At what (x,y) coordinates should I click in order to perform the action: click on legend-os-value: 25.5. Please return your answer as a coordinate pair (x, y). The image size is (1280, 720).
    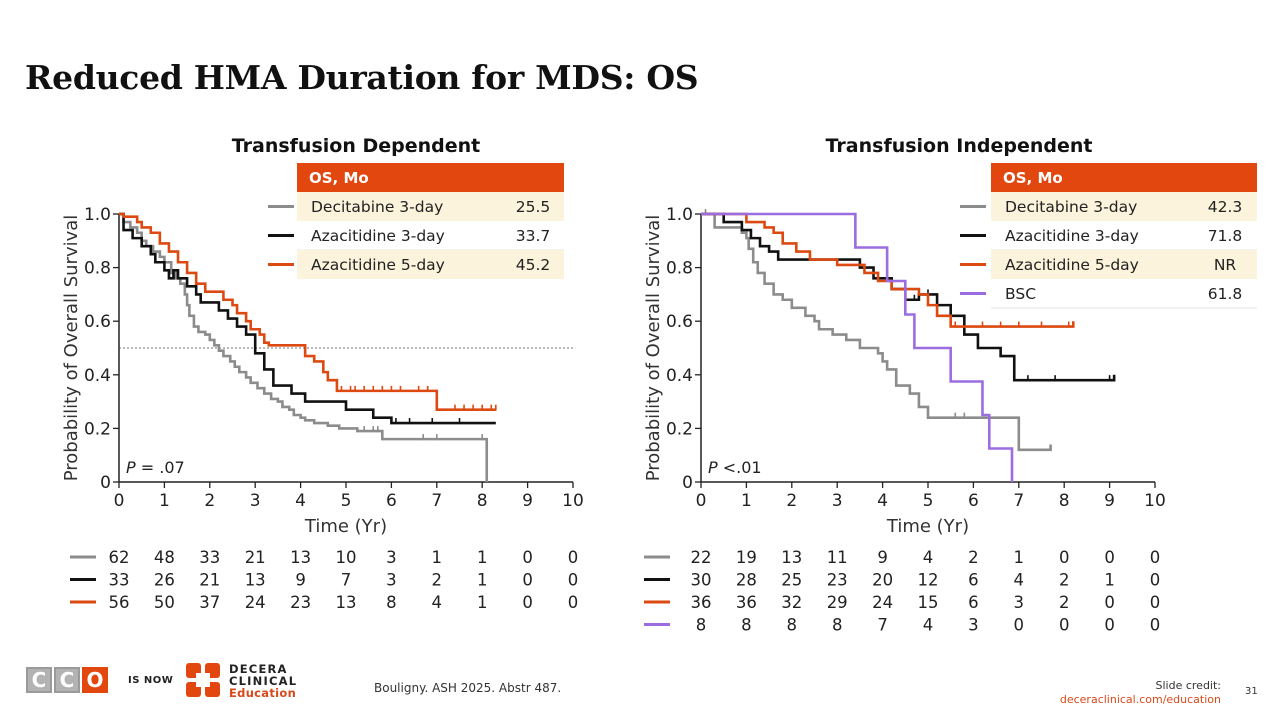
    Looking at the image, I should click on (533, 207).